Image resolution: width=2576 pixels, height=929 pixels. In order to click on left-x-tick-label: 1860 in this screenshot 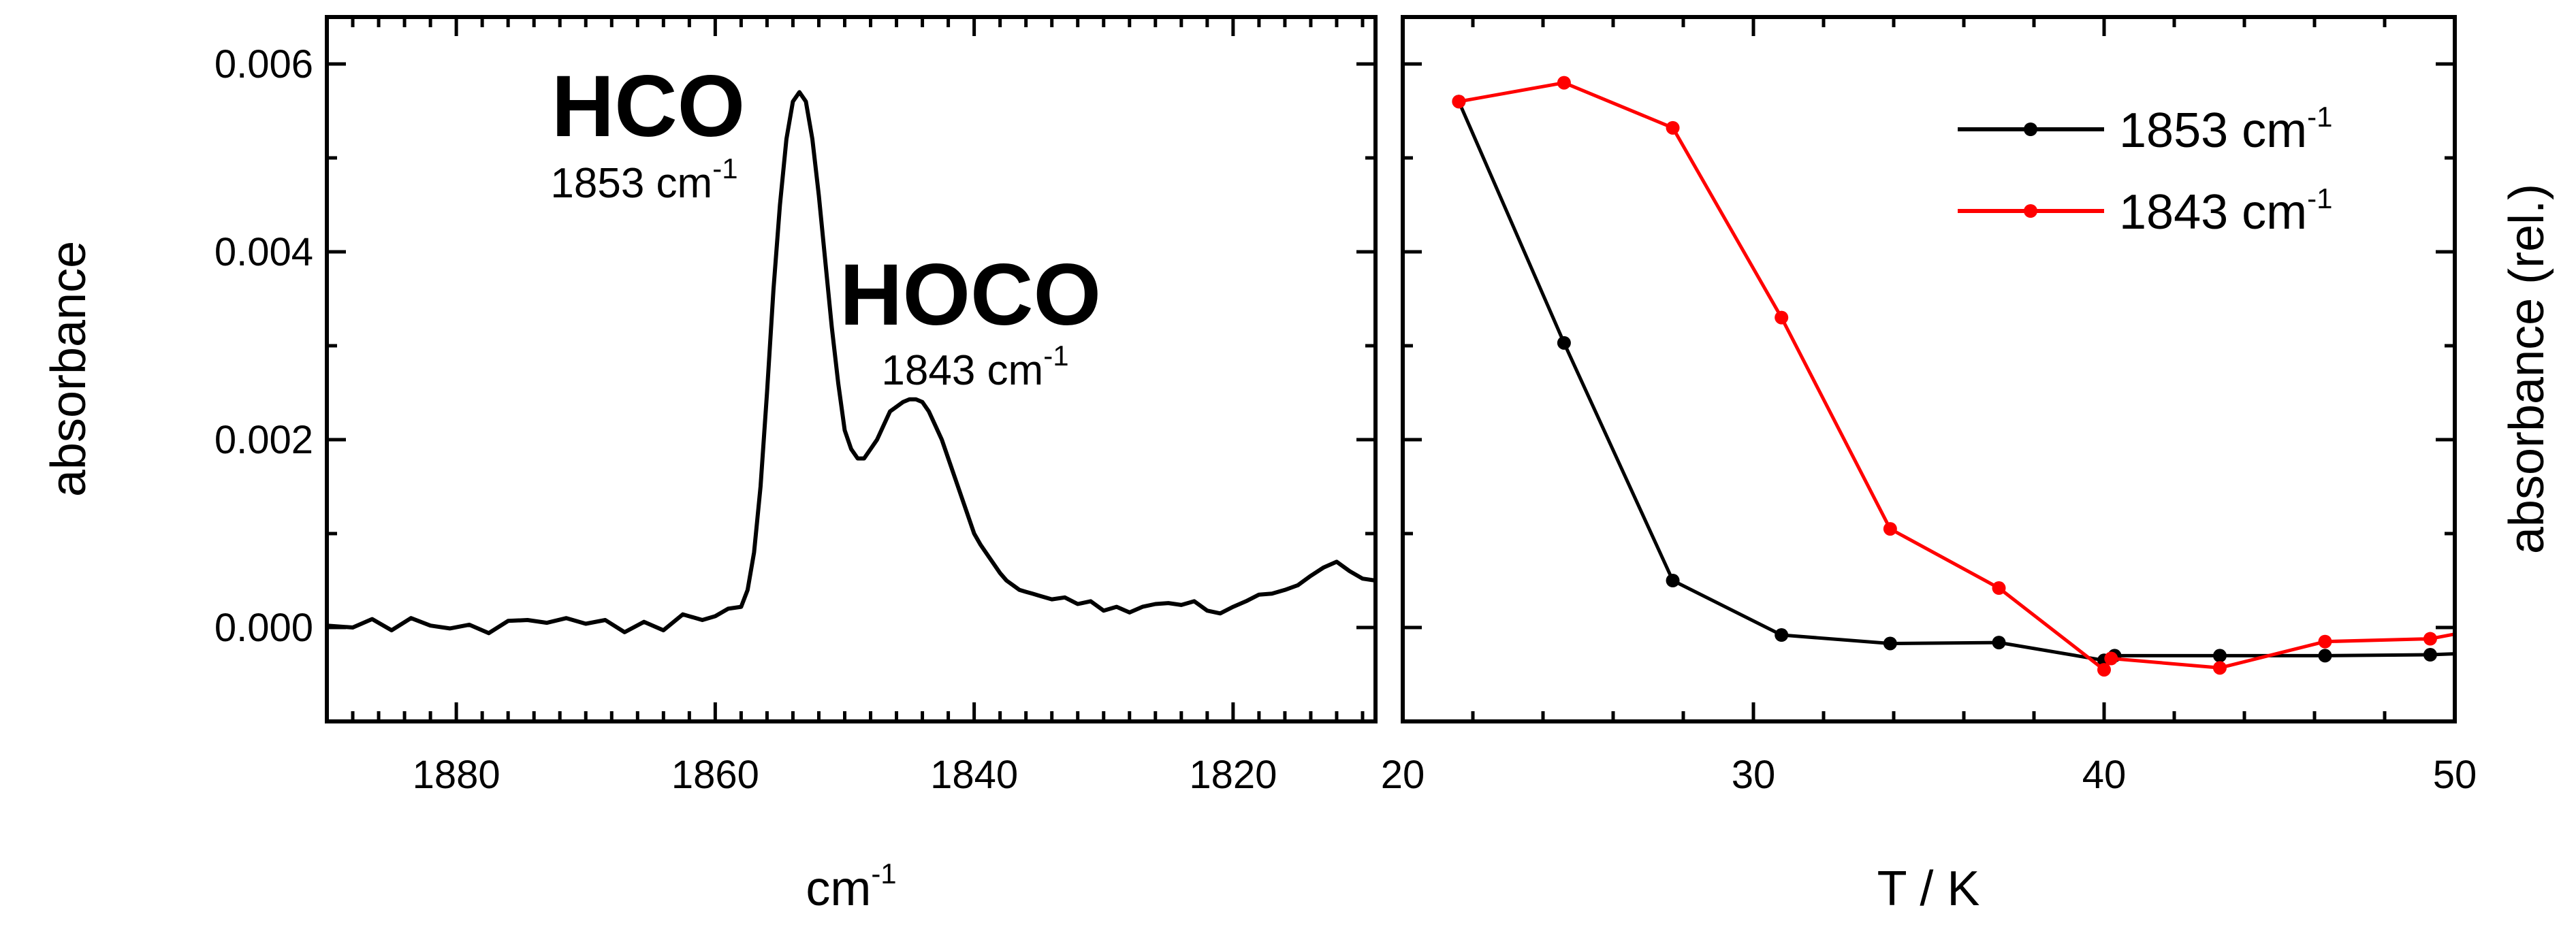, I will do `click(715, 775)`.